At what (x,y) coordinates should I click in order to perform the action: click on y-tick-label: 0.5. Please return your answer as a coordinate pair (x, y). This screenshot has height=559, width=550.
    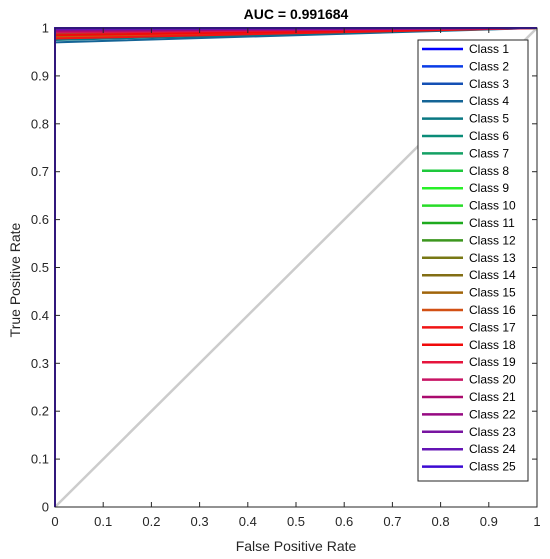
    Looking at the image, I should click on (40, 267).